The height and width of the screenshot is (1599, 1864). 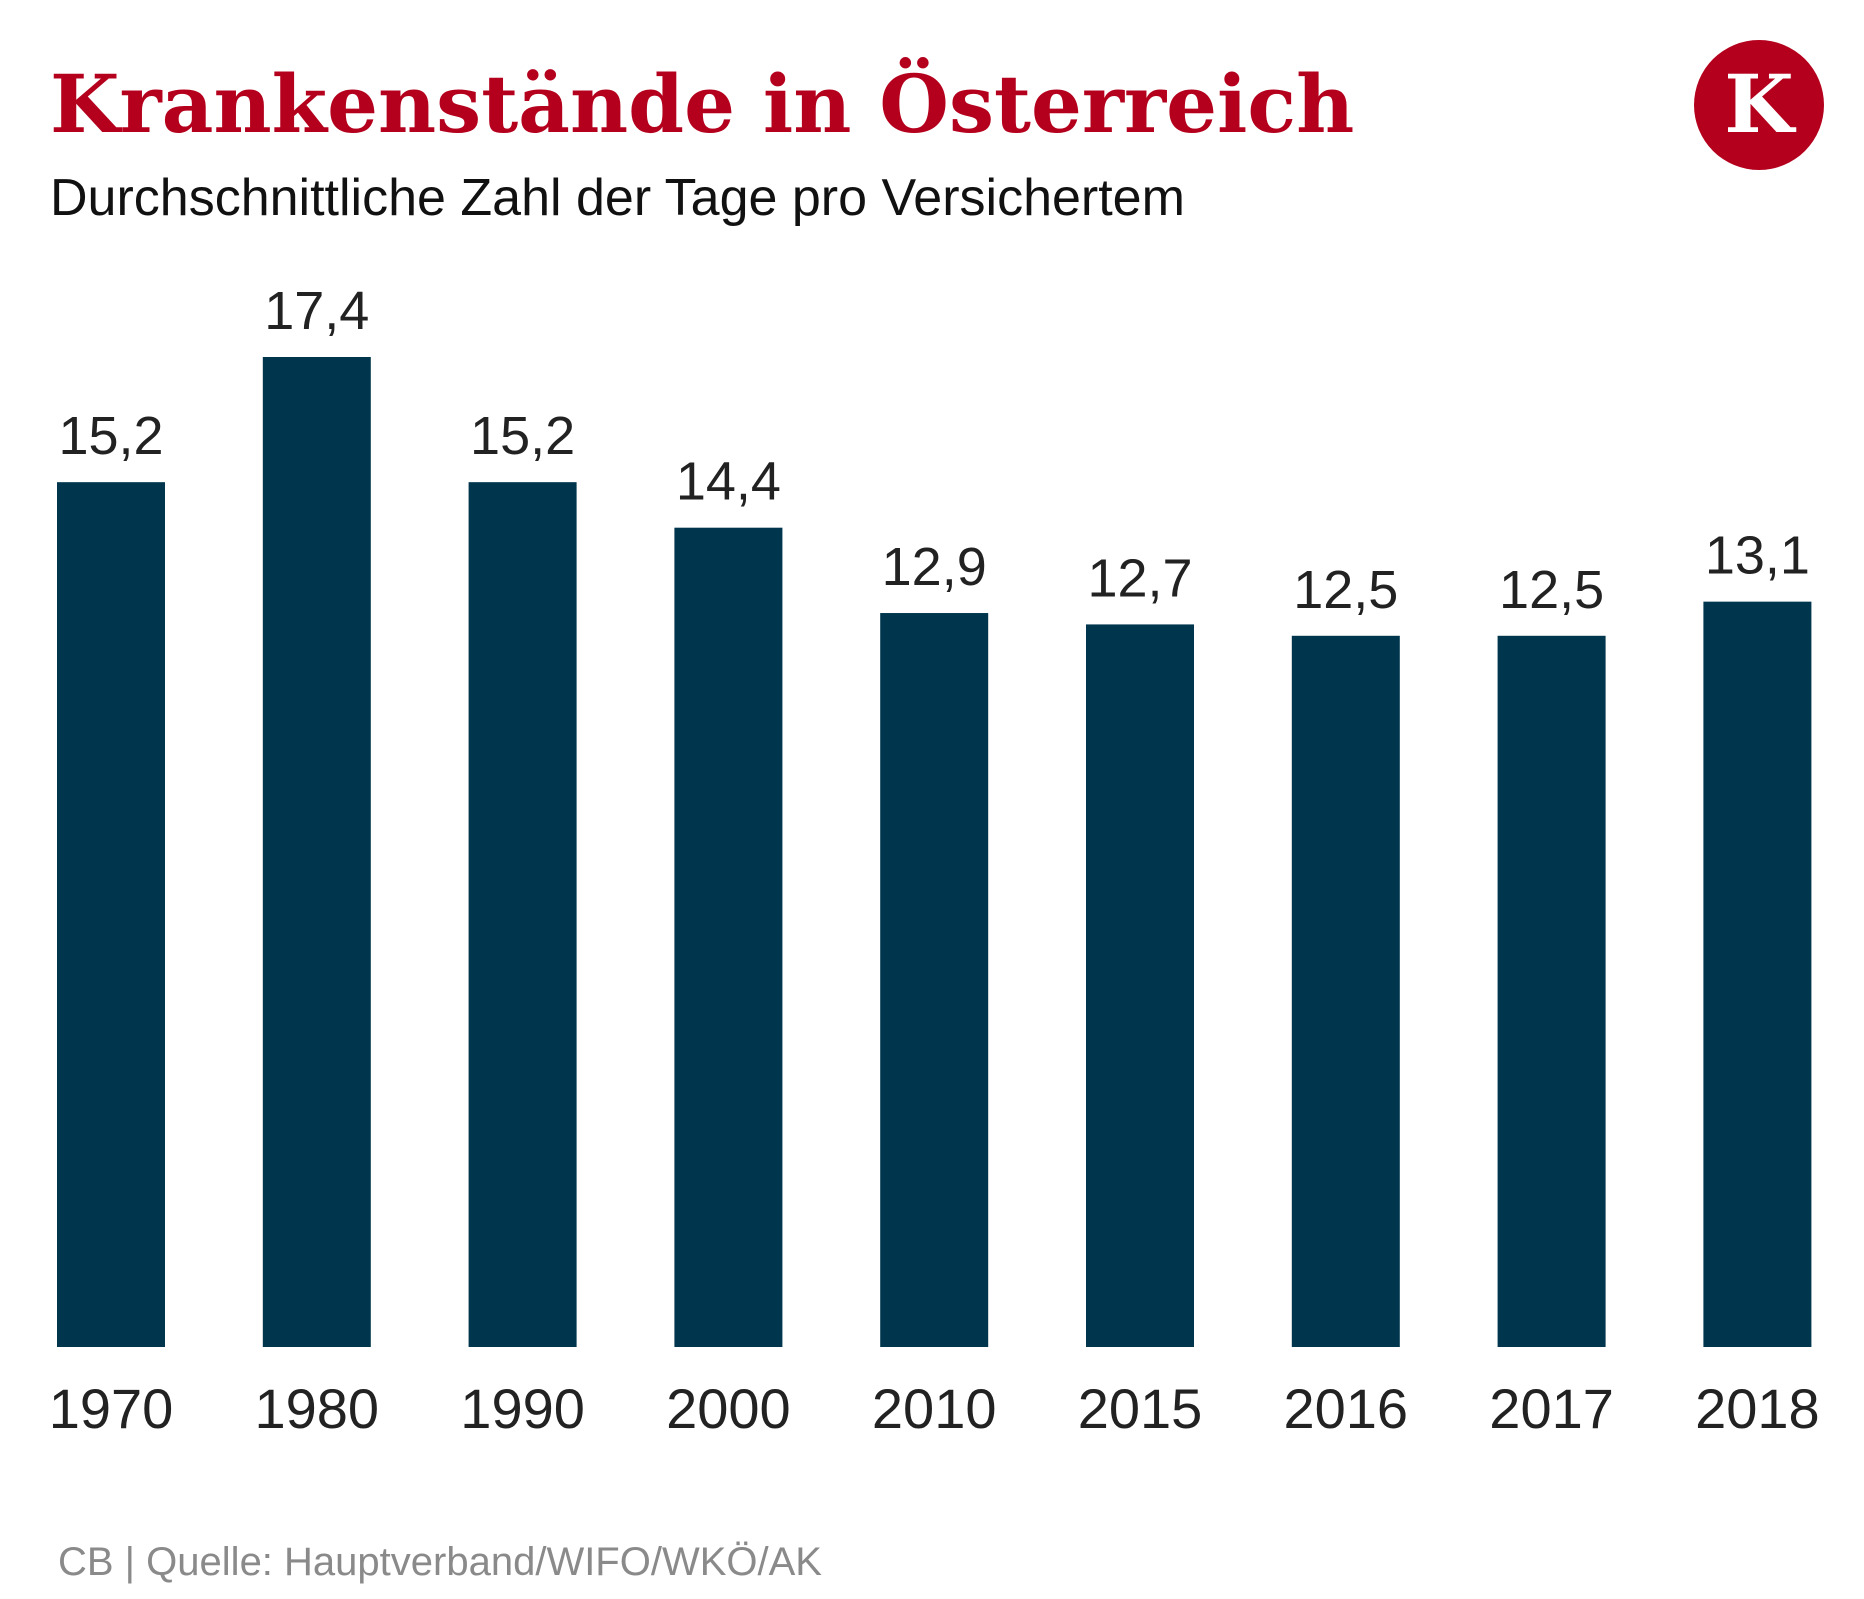 What do you see at coordinates (1757, 1408) in the screenshot?
I see `x-tick-label: 2018` at bounding box center [1757, 1408].